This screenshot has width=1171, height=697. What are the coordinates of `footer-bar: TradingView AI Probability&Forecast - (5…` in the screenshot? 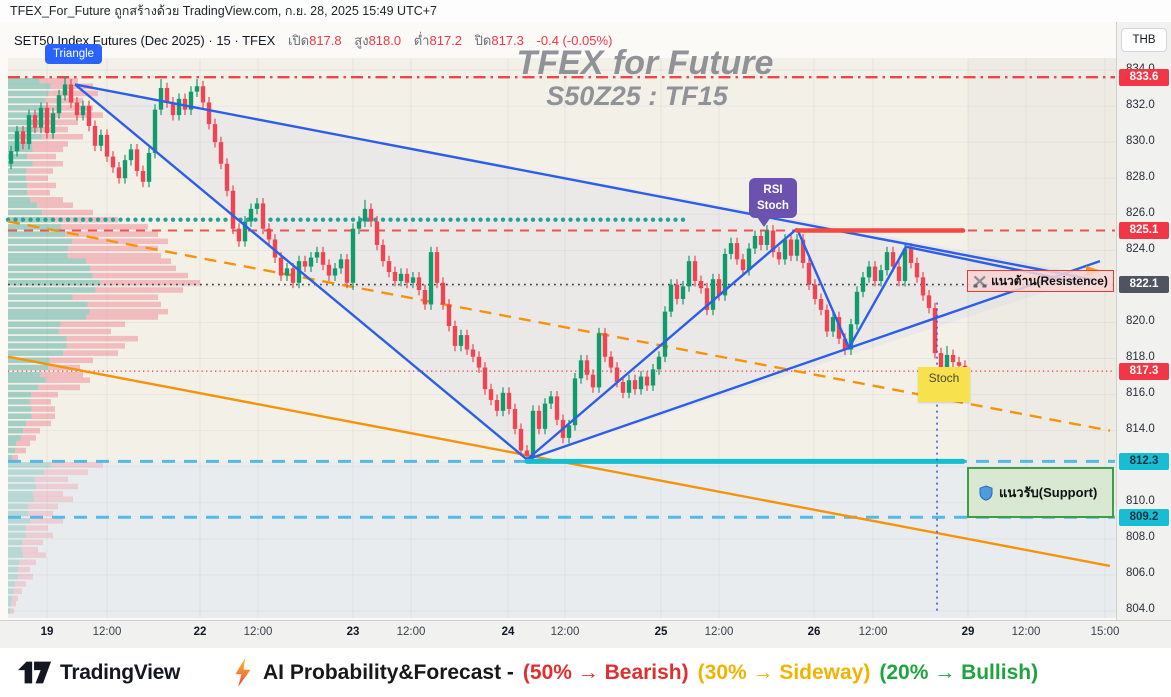 It's located at (585, 672).